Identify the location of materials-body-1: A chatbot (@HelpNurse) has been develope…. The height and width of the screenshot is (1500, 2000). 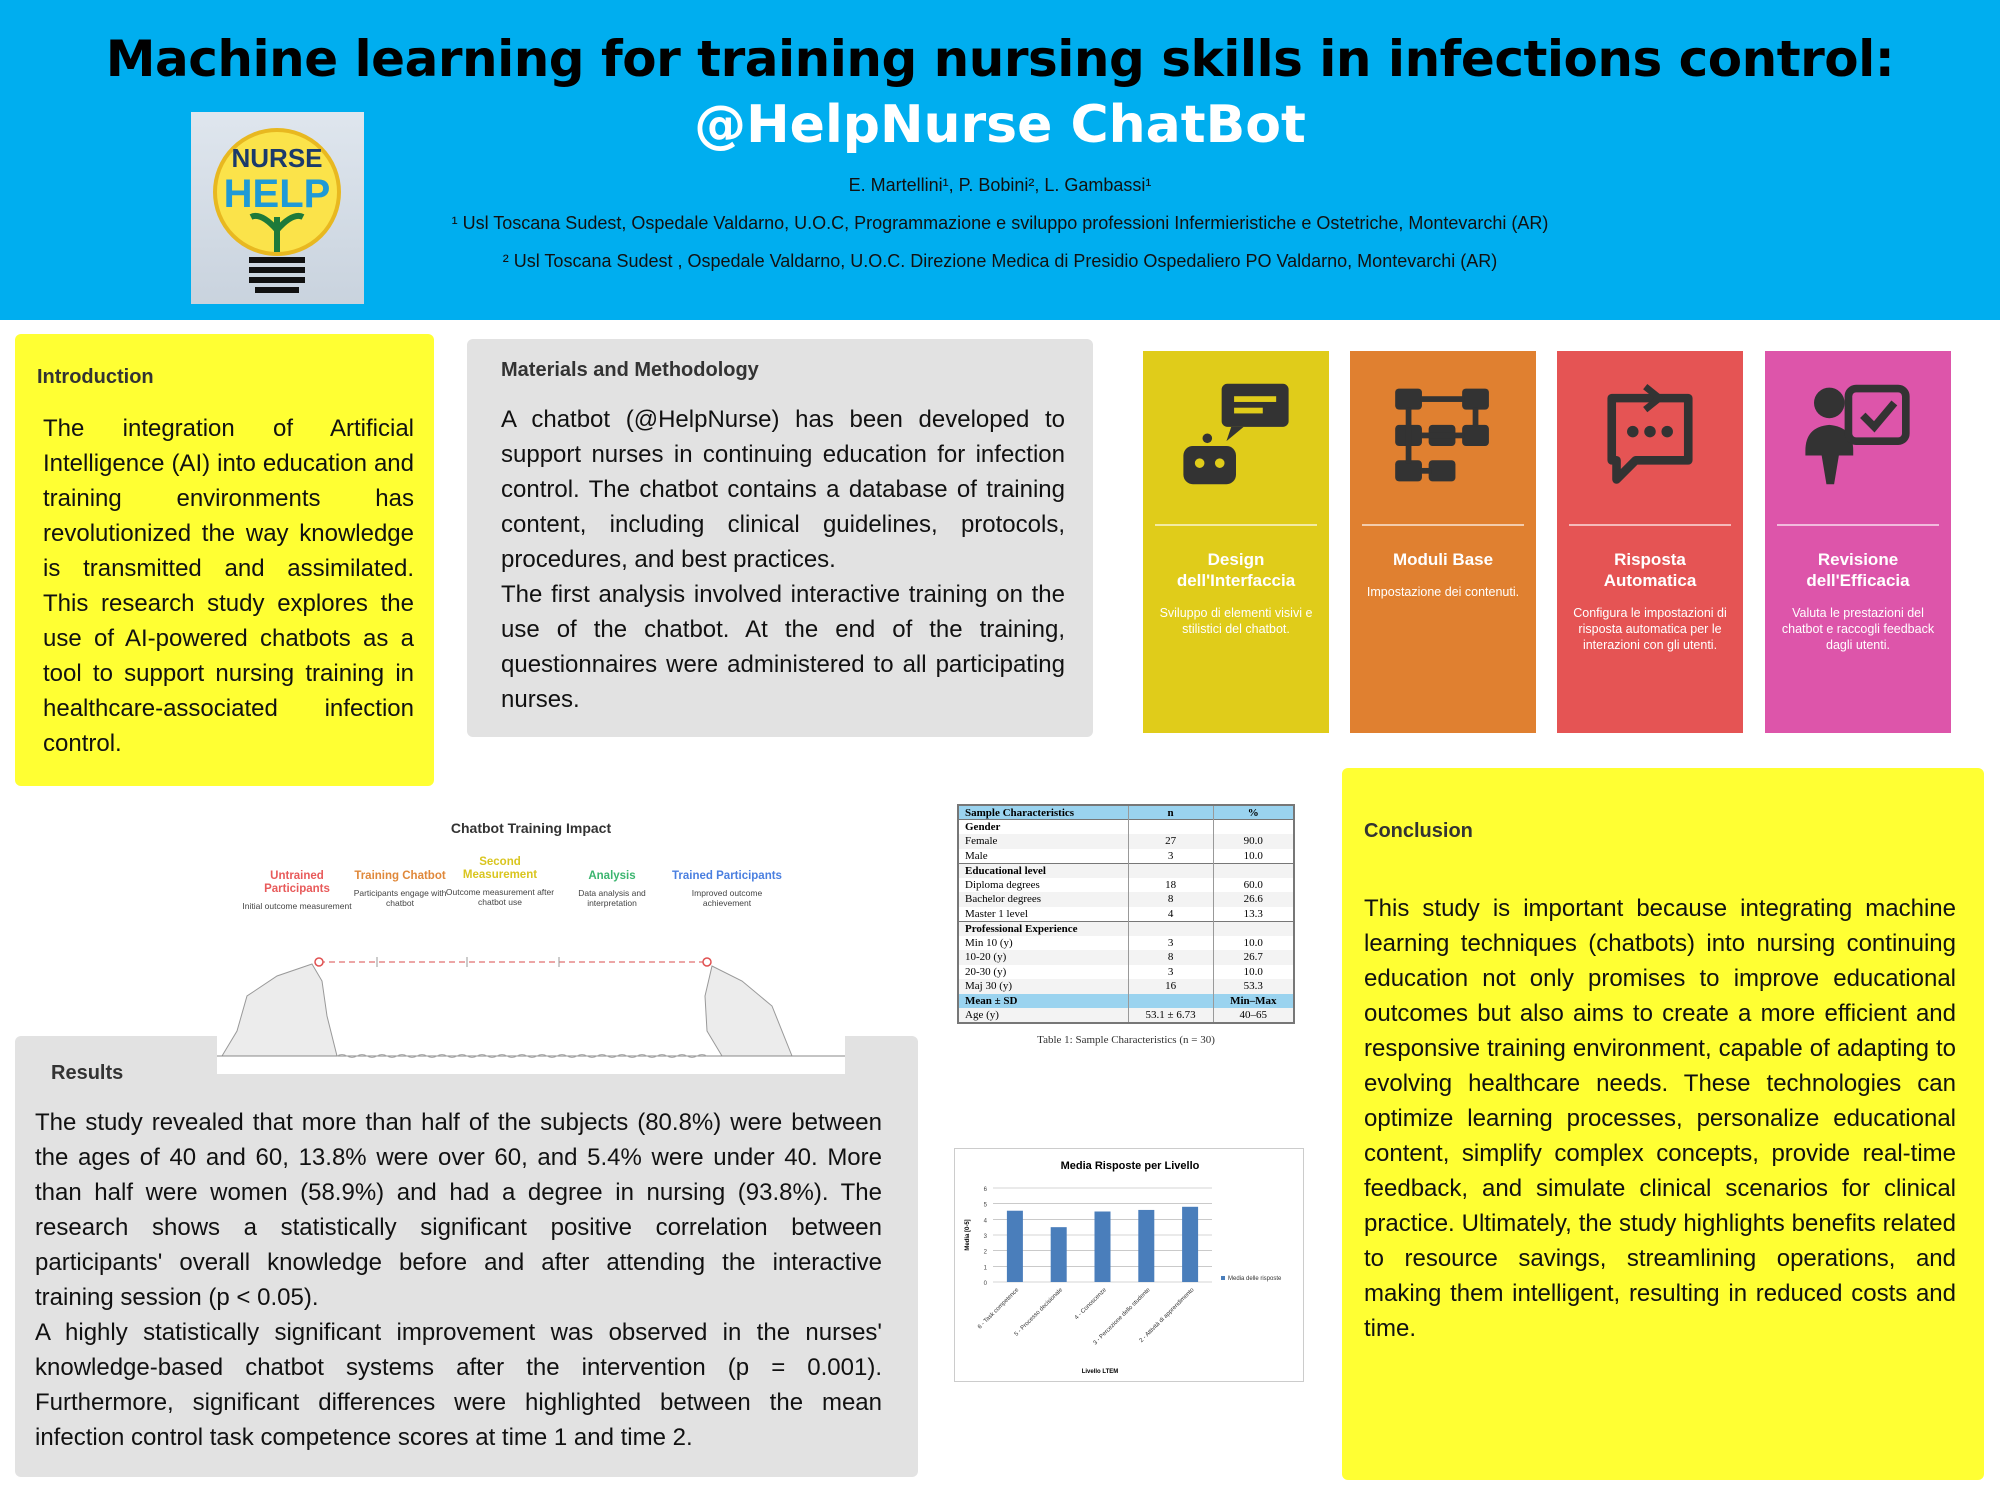
(783, 489).